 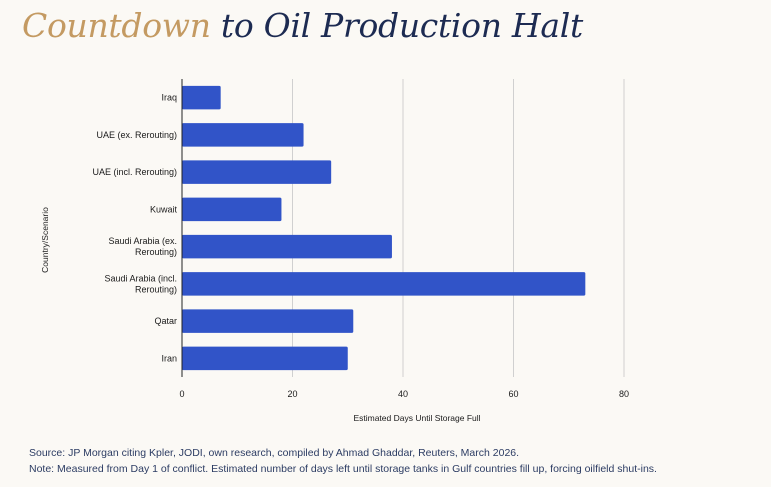 I want to click on category-label: Saudi Arabia (ex. Rerouting), so click(x=142, y=246).